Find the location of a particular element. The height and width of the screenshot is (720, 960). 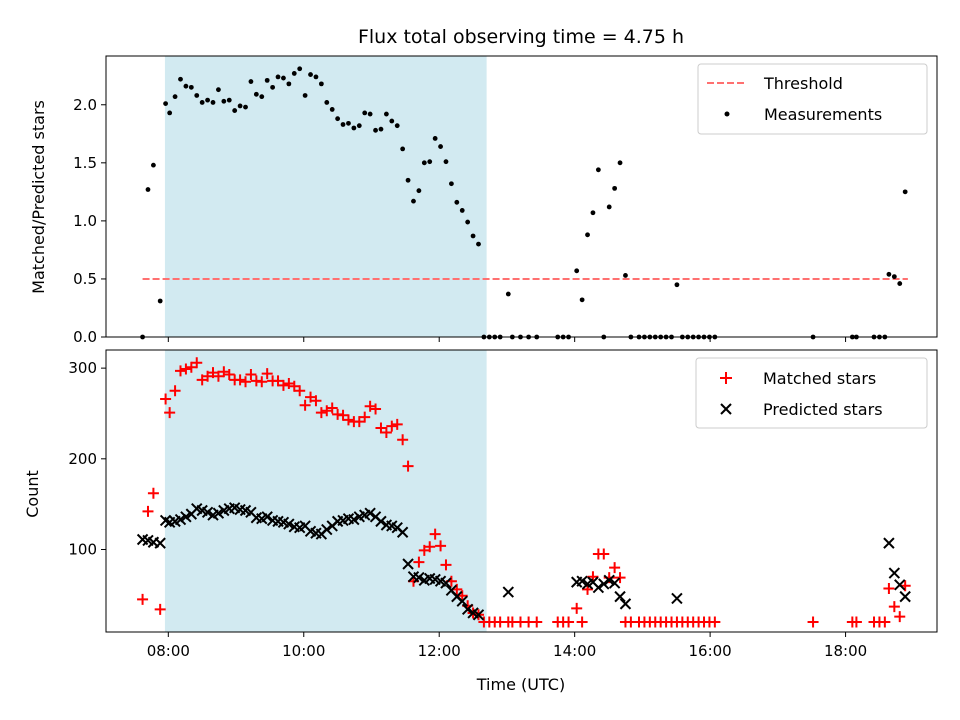

counts-shaded-interval is located at coordinates (325, 491).